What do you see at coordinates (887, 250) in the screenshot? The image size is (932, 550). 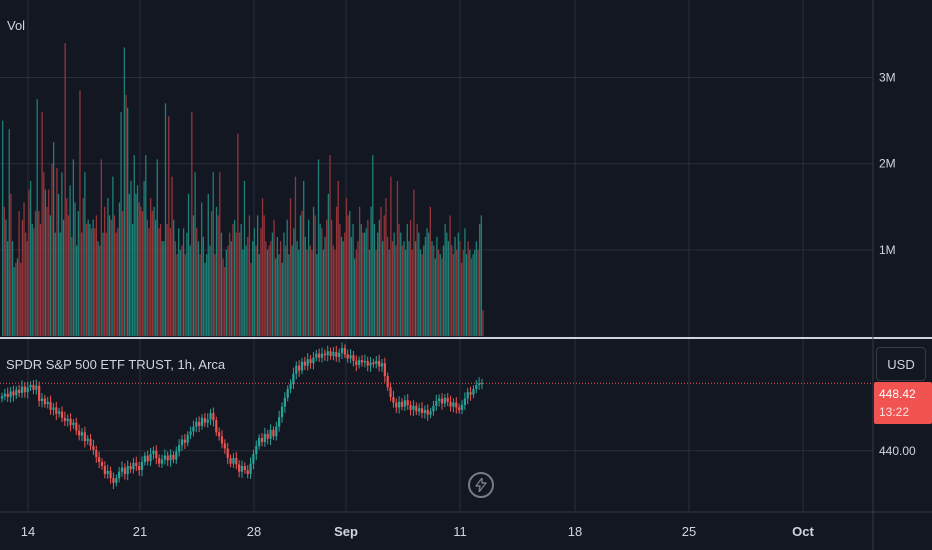 I see `volume-axis-label: 1M` at bounding box center [887, 250].